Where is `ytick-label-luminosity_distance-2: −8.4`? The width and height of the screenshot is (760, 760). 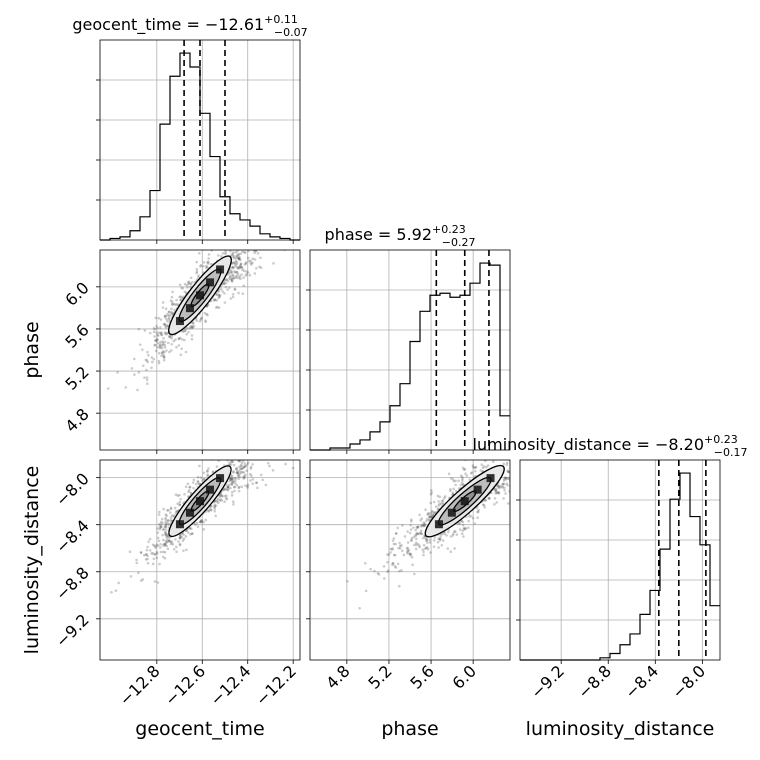
ytick-label-luminosity_distance-2: −8.4 is located at coordinates (72, 536).